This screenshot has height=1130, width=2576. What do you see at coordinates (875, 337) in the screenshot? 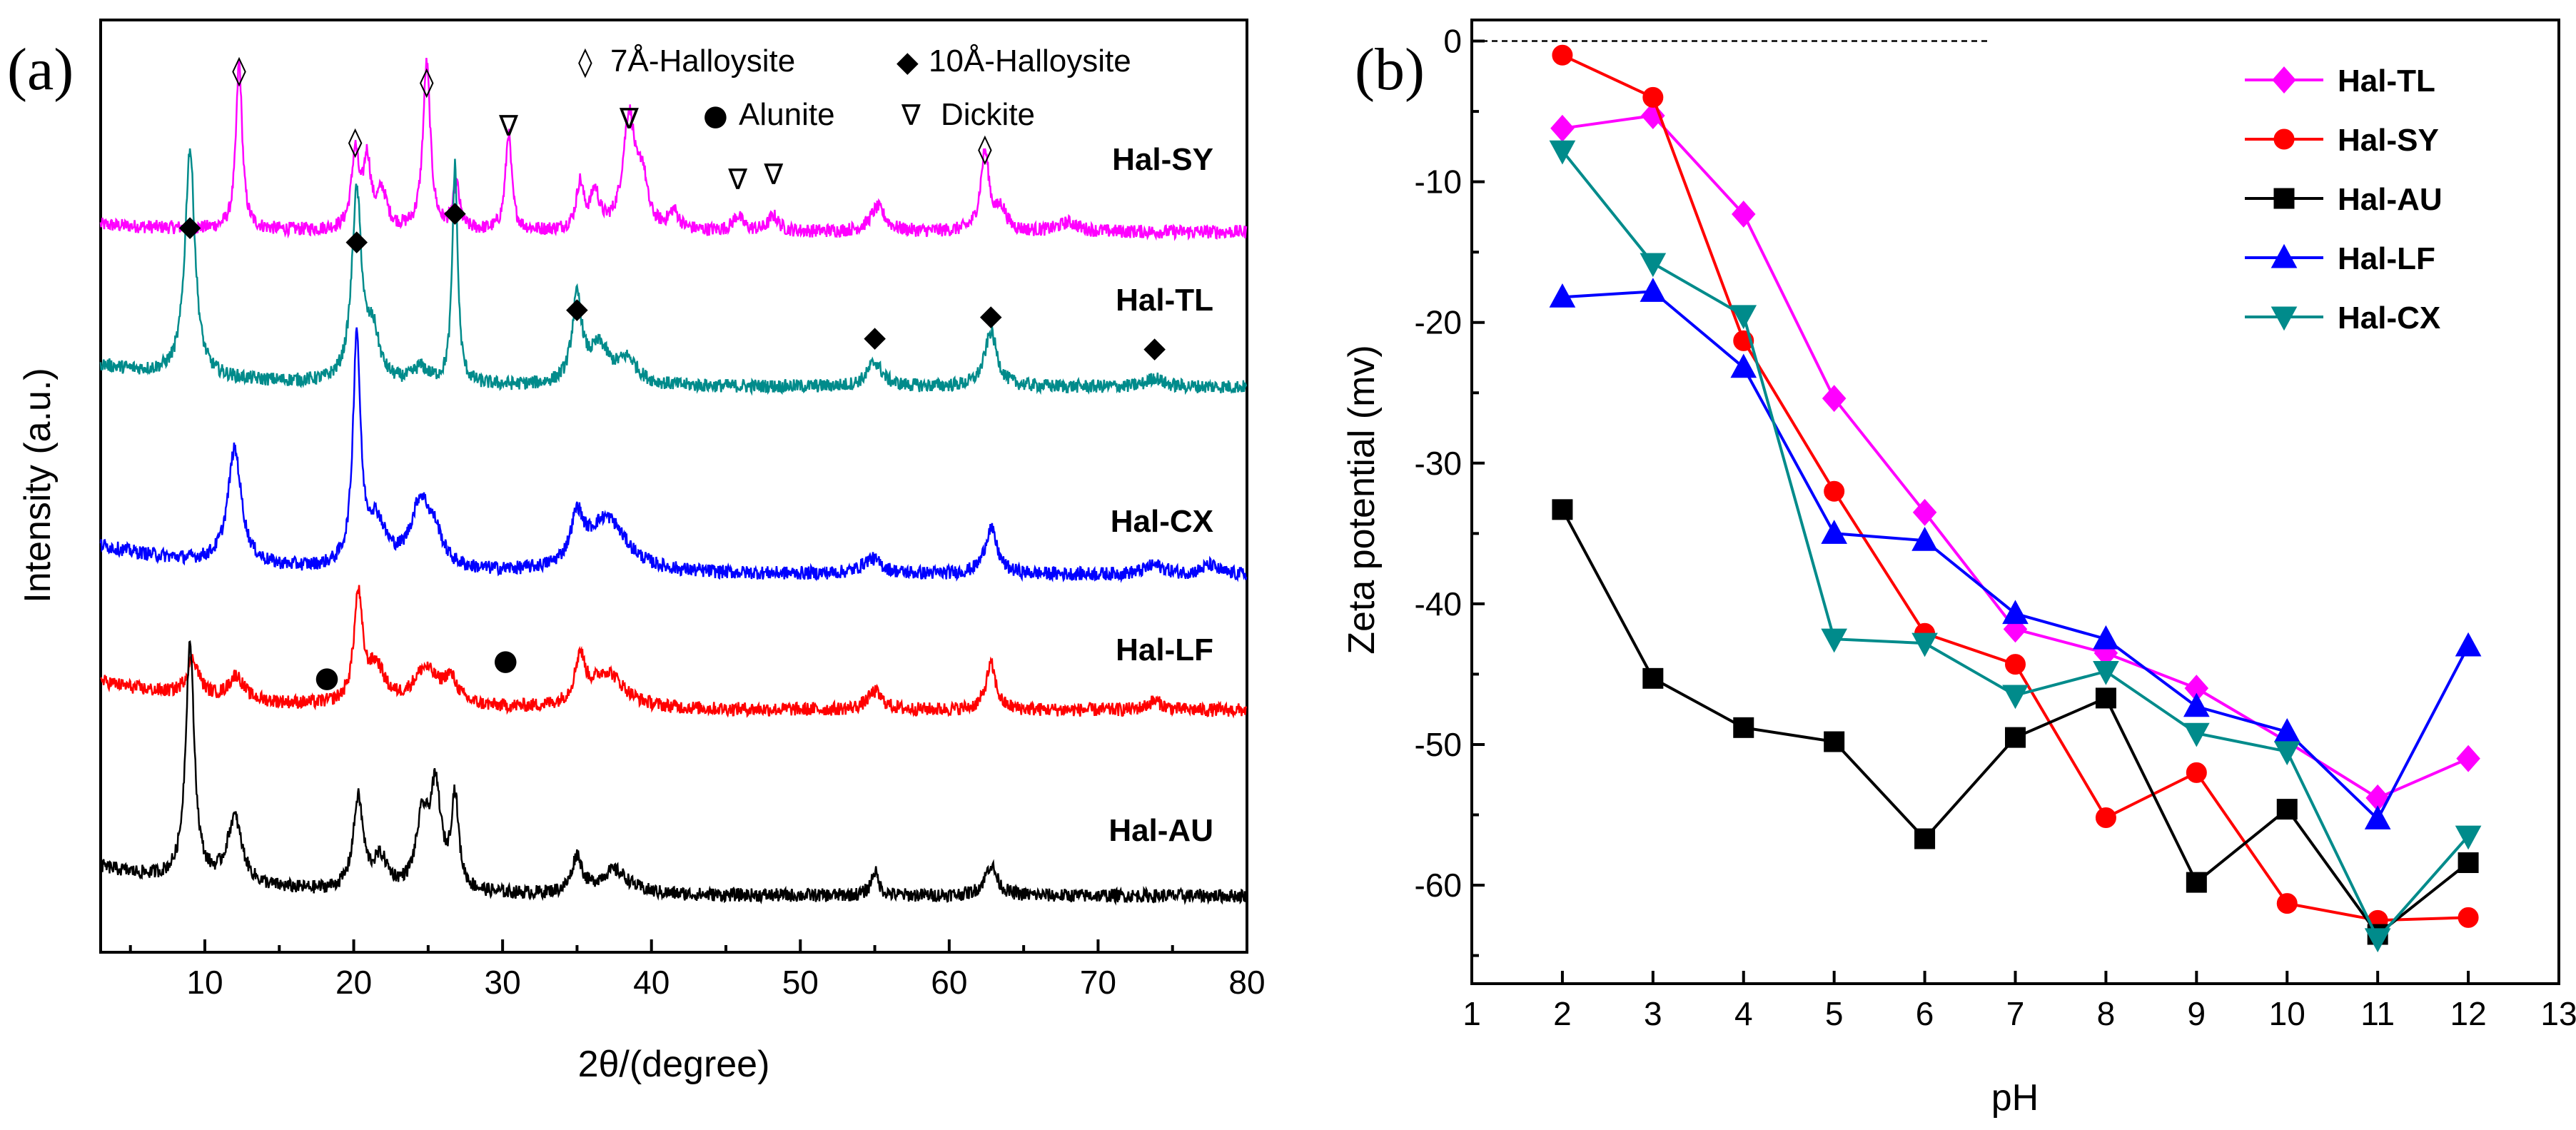
I see `peak-marker-12: ◆` at bounding box center [875, 337].